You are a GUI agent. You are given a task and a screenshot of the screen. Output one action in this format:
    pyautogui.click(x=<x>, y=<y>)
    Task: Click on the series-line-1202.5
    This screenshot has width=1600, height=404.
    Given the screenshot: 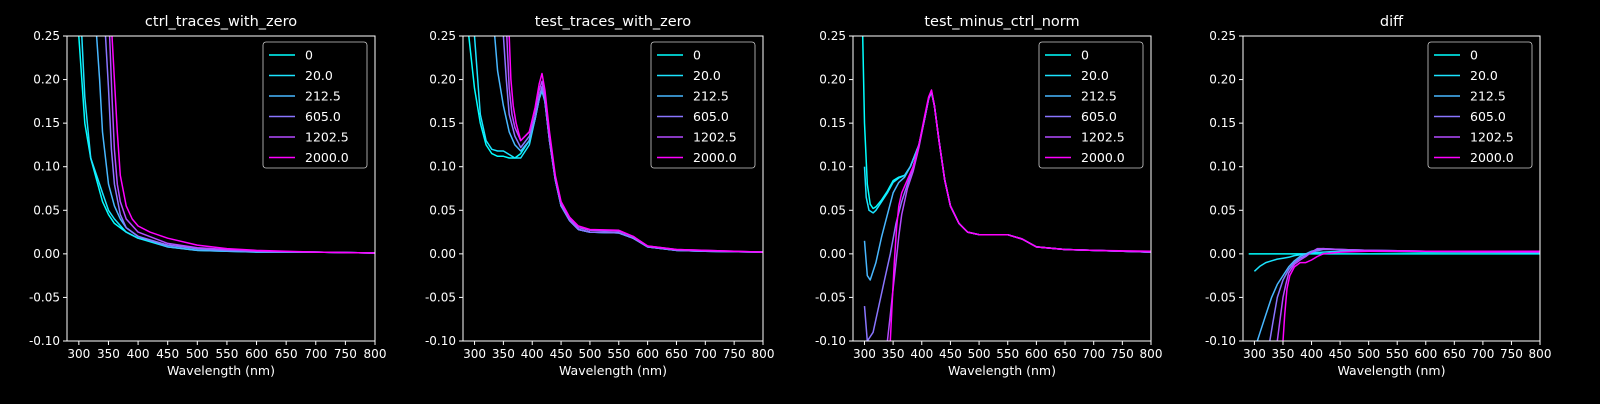 What is the action you would take?
    pyautogui.click(x=241, y=145)
    